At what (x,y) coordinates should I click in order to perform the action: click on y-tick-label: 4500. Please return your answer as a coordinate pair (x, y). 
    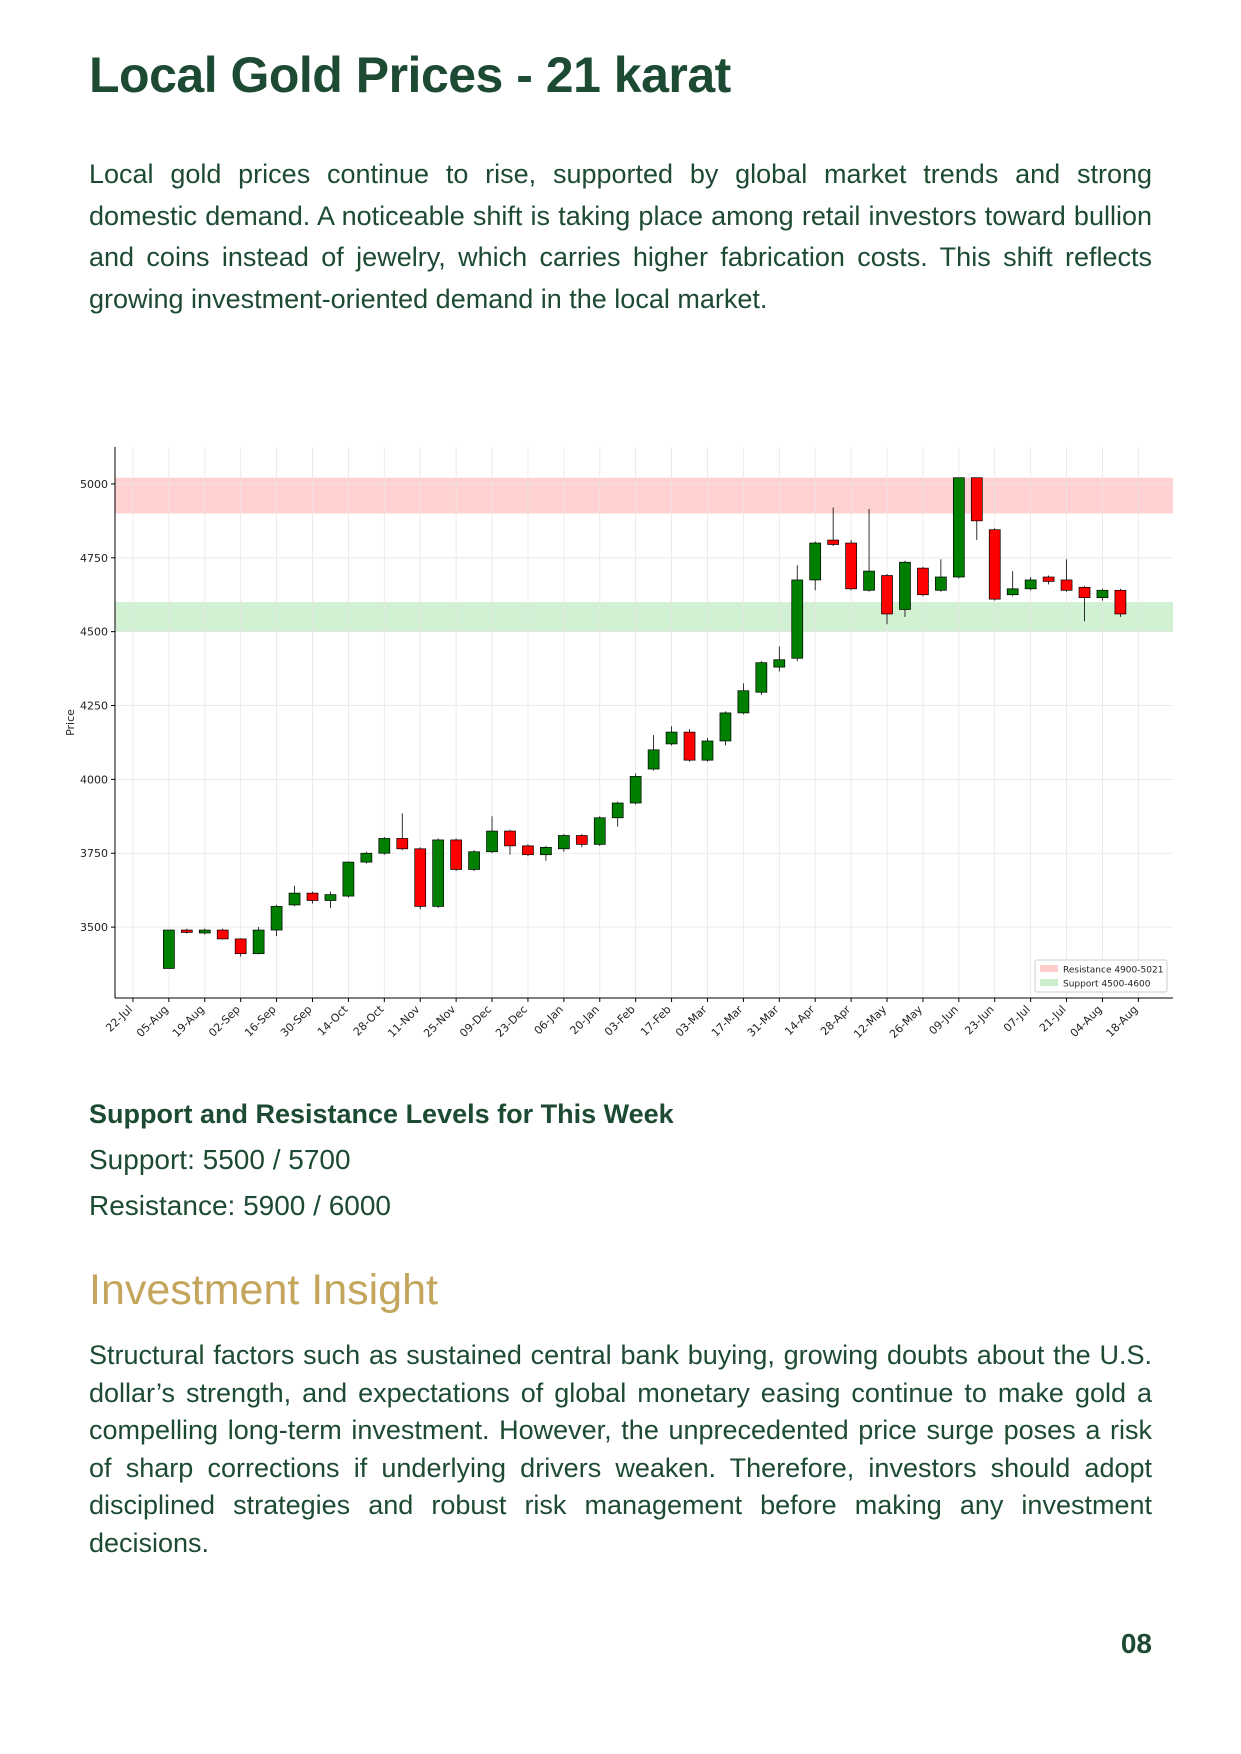
    Looking at the image, I should click on (94, 632).